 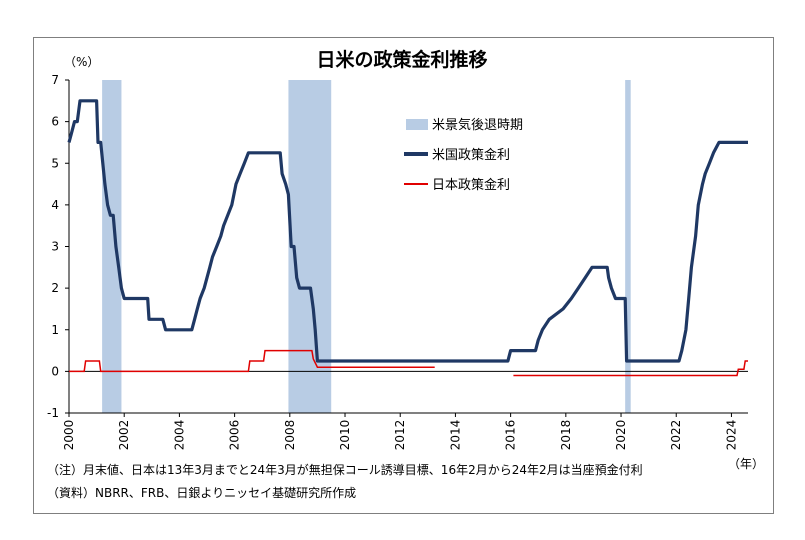 What do you see at coordinates (124, 435) in the screenshot?
I see `x-tick-label: 2002` at bounding box center [124, 435].